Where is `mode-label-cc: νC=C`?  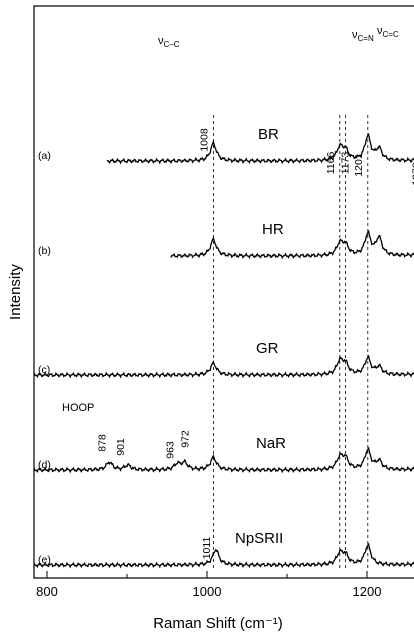
mode-label-cc: νC=C is located at coordinates (388, 32).